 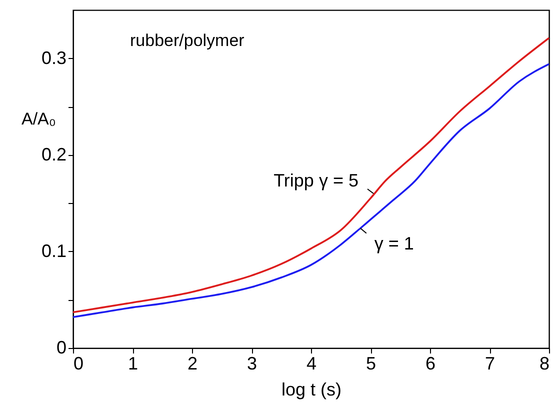 I want to click on x-tick-label: 8, so click(x=544, y=364).